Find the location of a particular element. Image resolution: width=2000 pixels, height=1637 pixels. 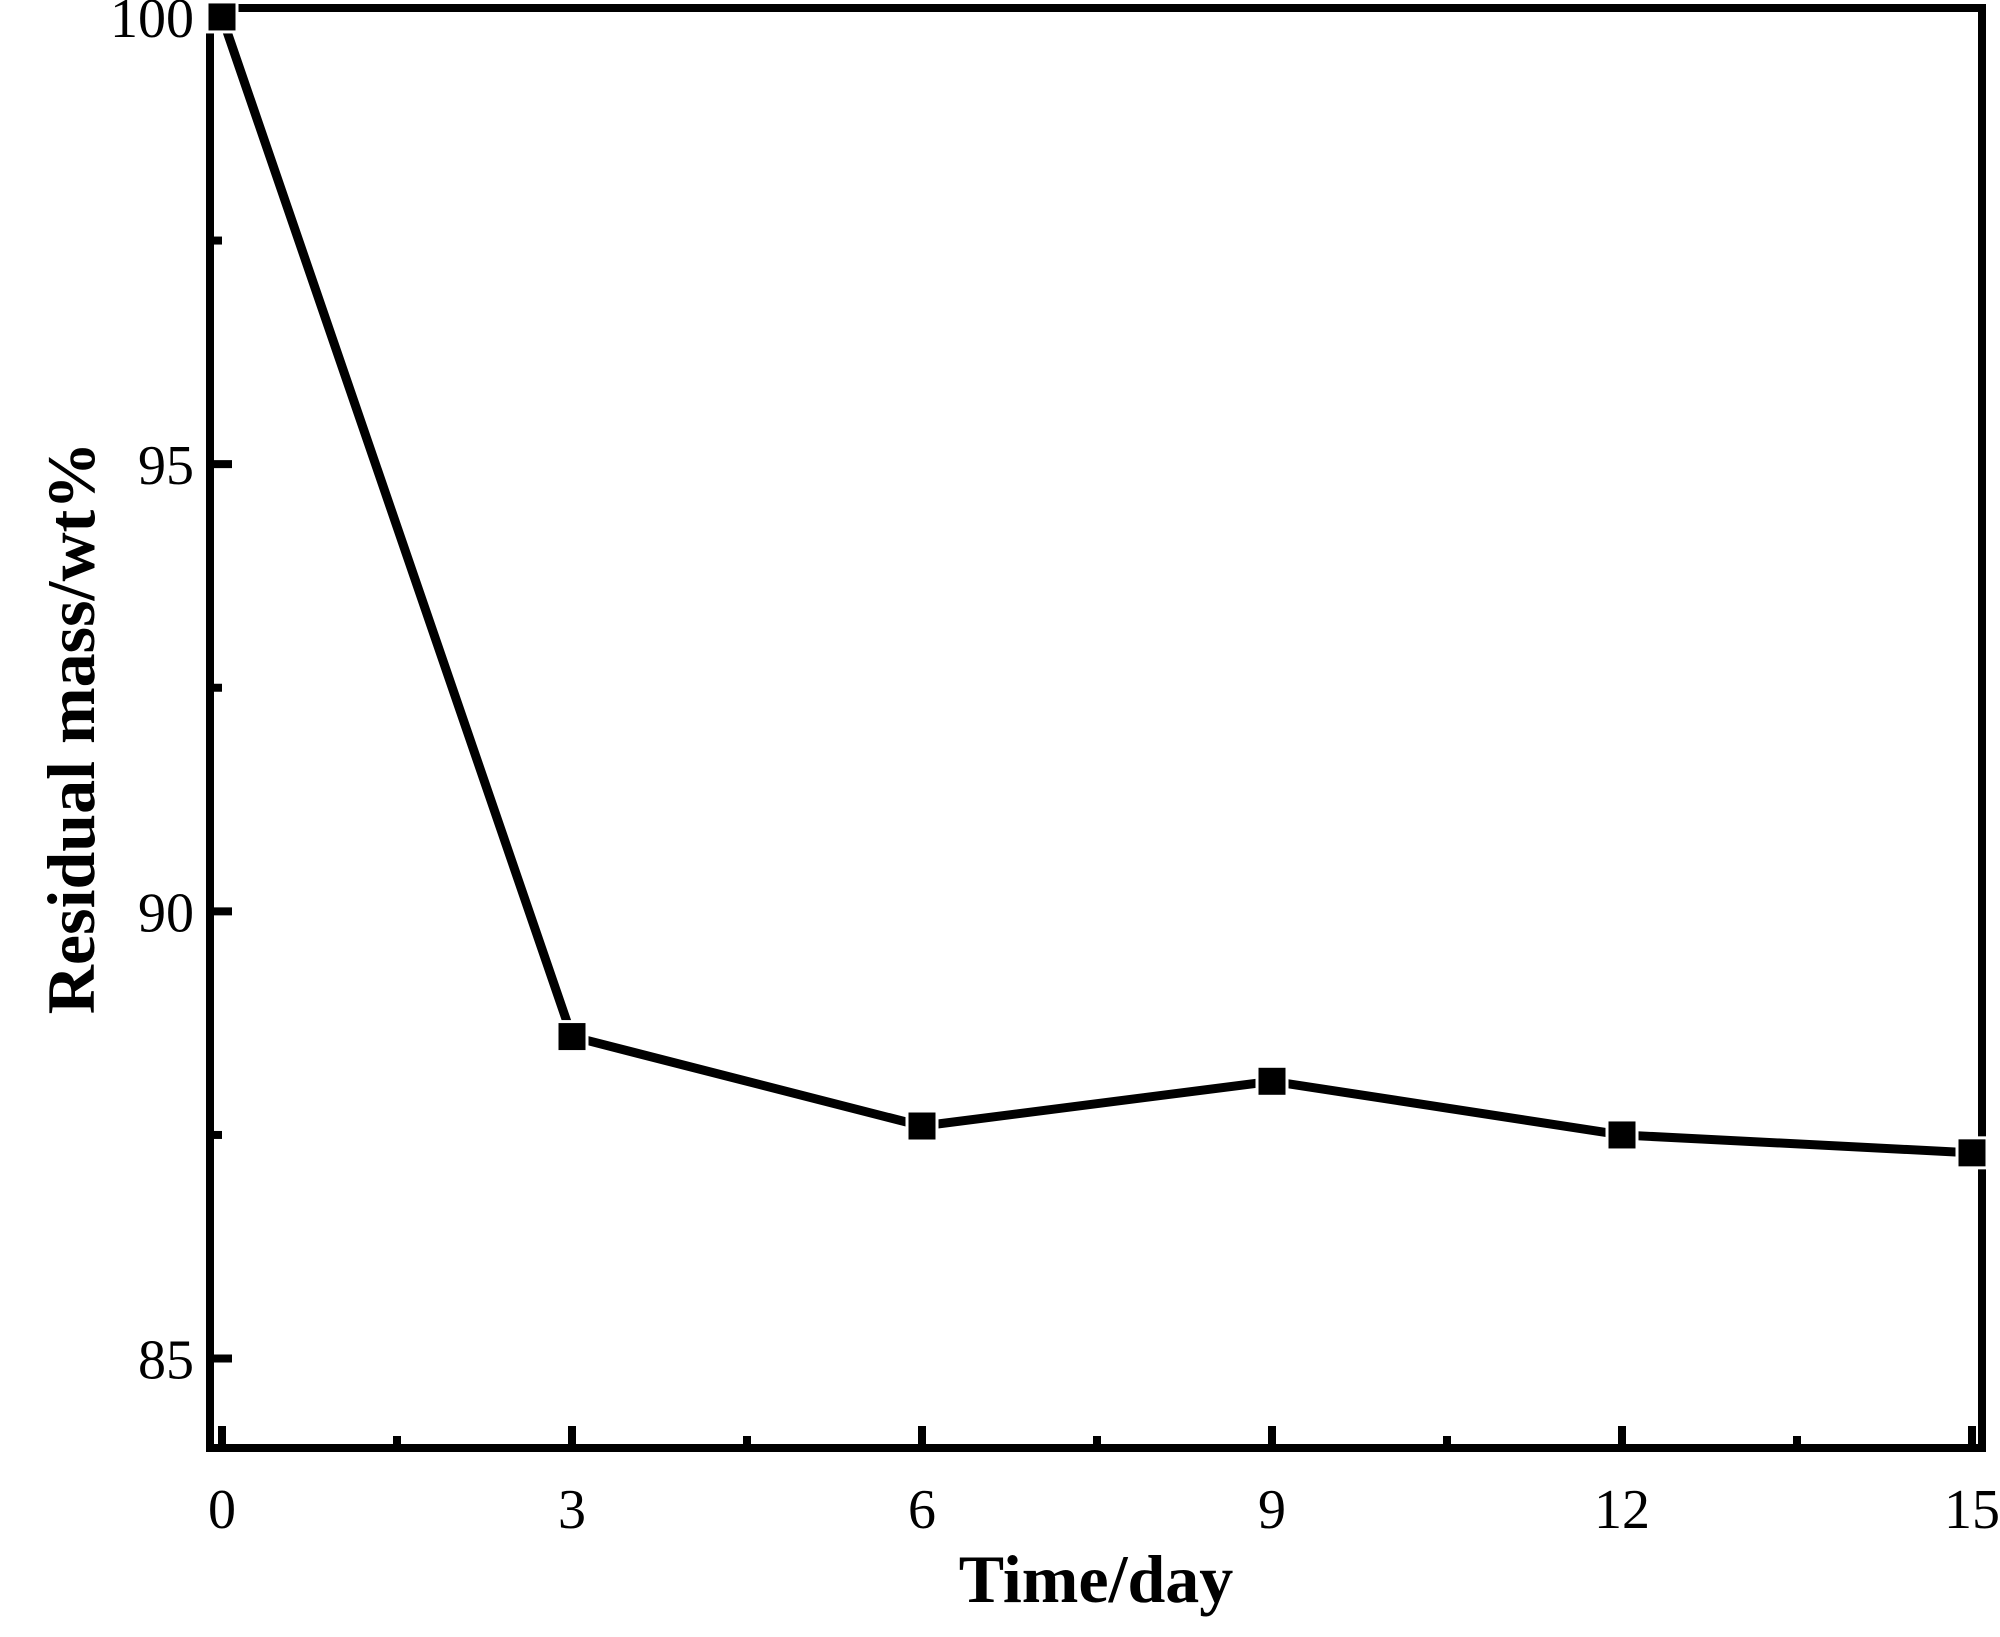

y-axis-title: Residual mass/wt% is located at coordinates (71, 728).